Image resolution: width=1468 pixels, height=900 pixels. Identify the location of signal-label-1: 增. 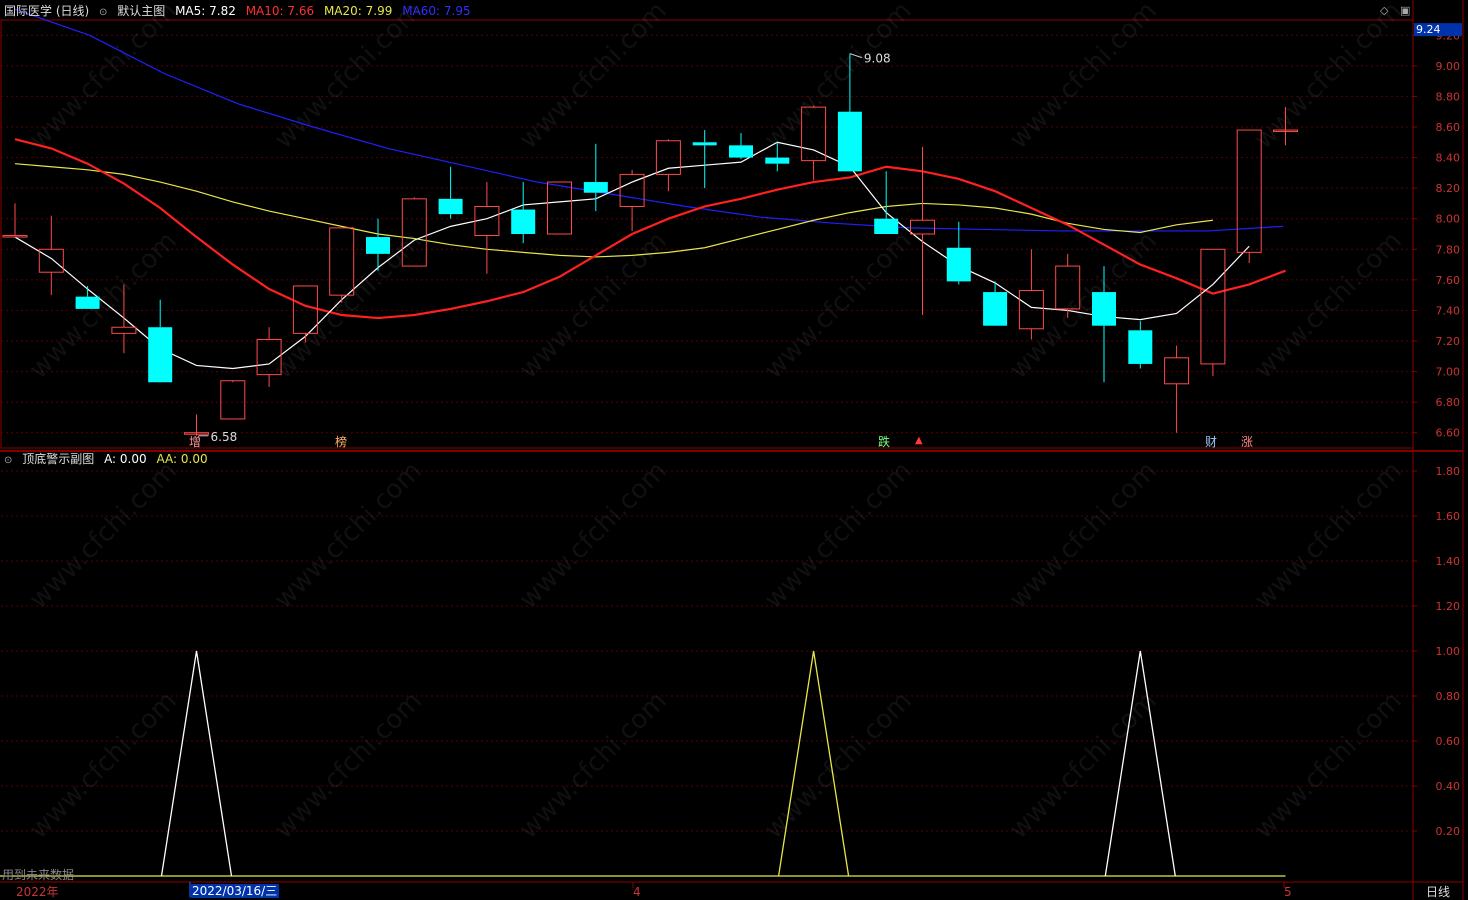
(195, 442).